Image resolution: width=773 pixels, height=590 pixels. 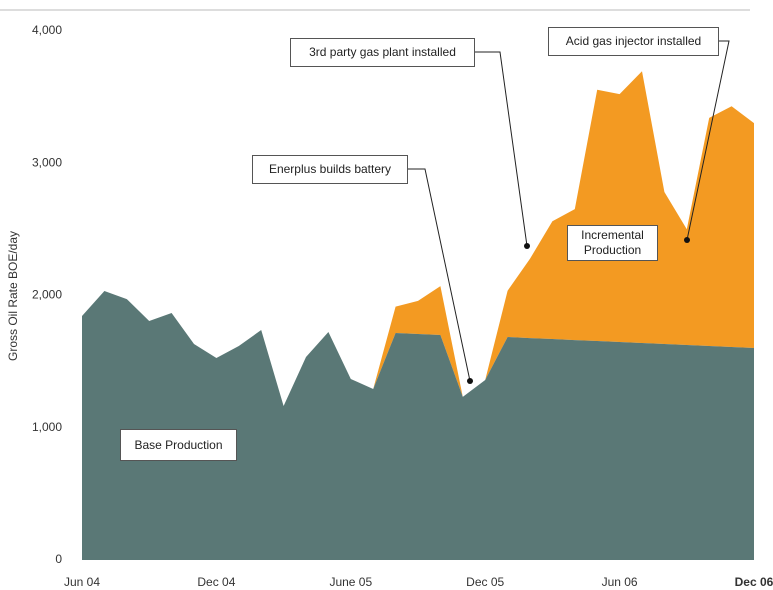 What do you see at coordinates (47, 427) in the screenshot?
I see `y-tick-label: 1,000` at bounding box center [47, 427].